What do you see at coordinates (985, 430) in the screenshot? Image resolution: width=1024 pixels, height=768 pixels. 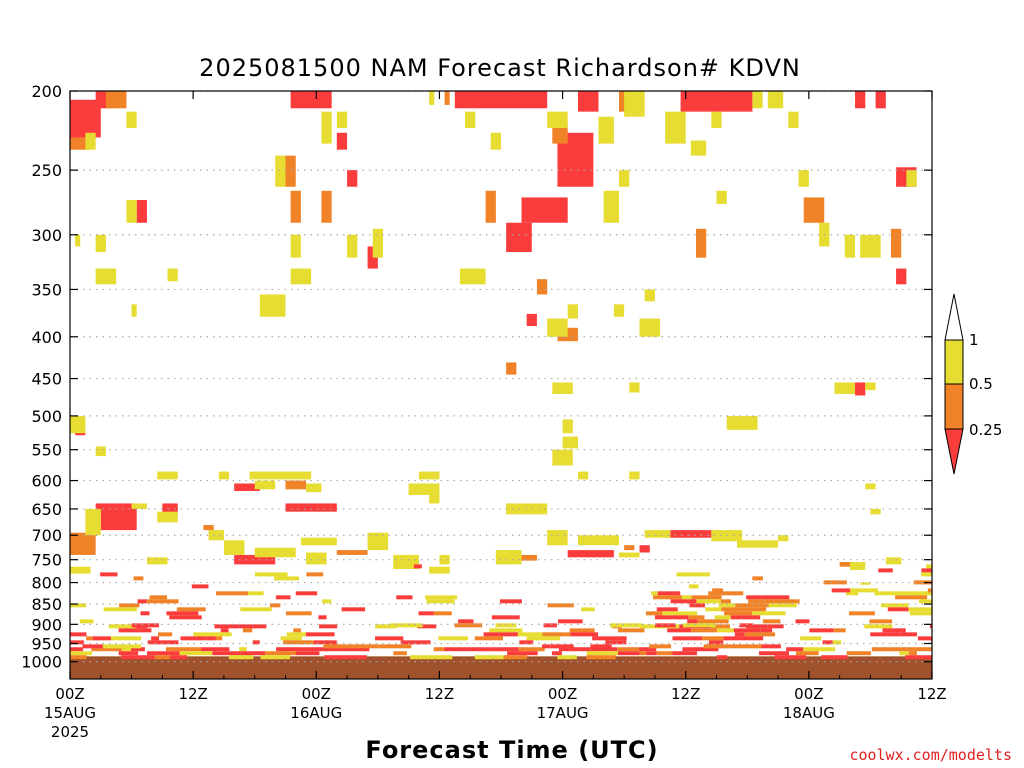 I see `colorbar-label: 0.25` at bounding box center [985, 430].